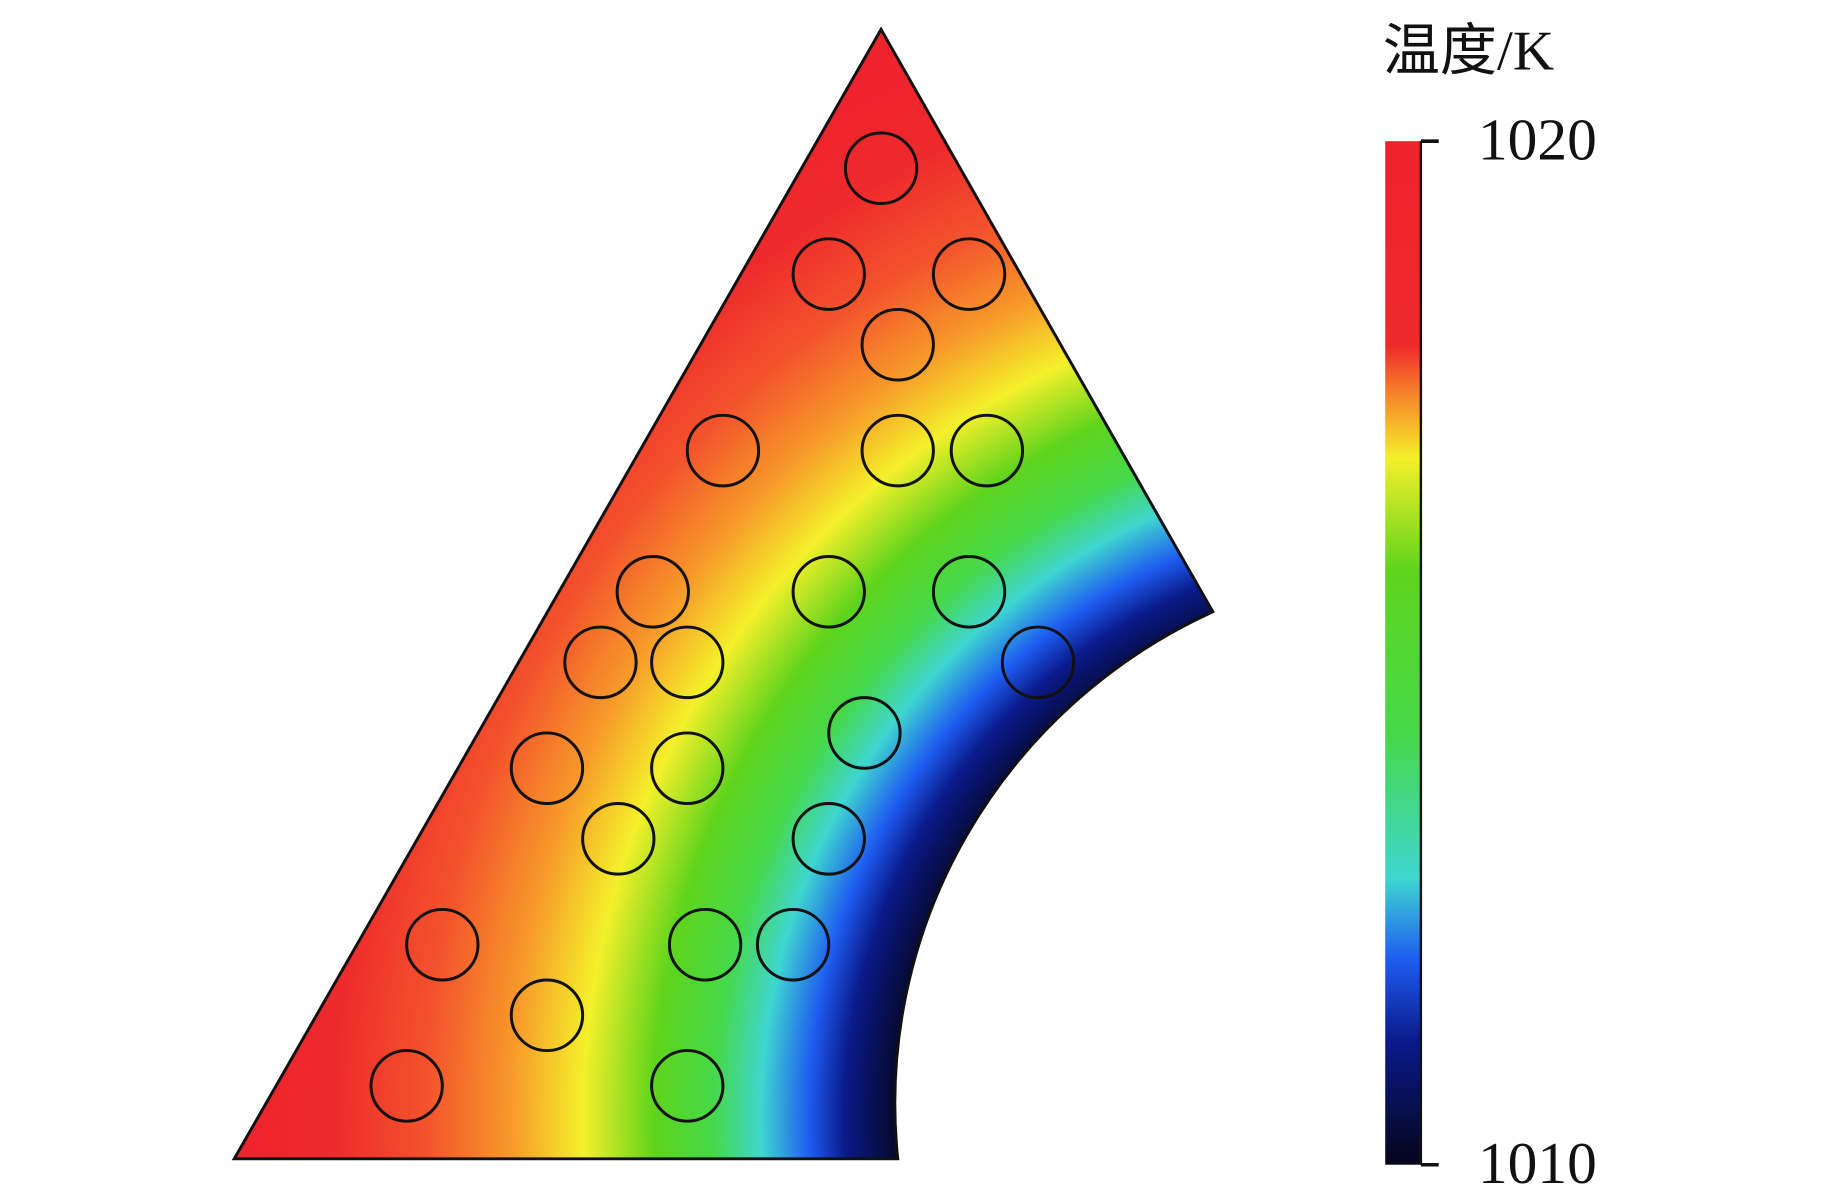 The width and height of the screenshot is (1843, 1200). Describe the element at coordinates (1537, 140) in the screenshot. I see `colorbar-tick-label: 1020` at that location.